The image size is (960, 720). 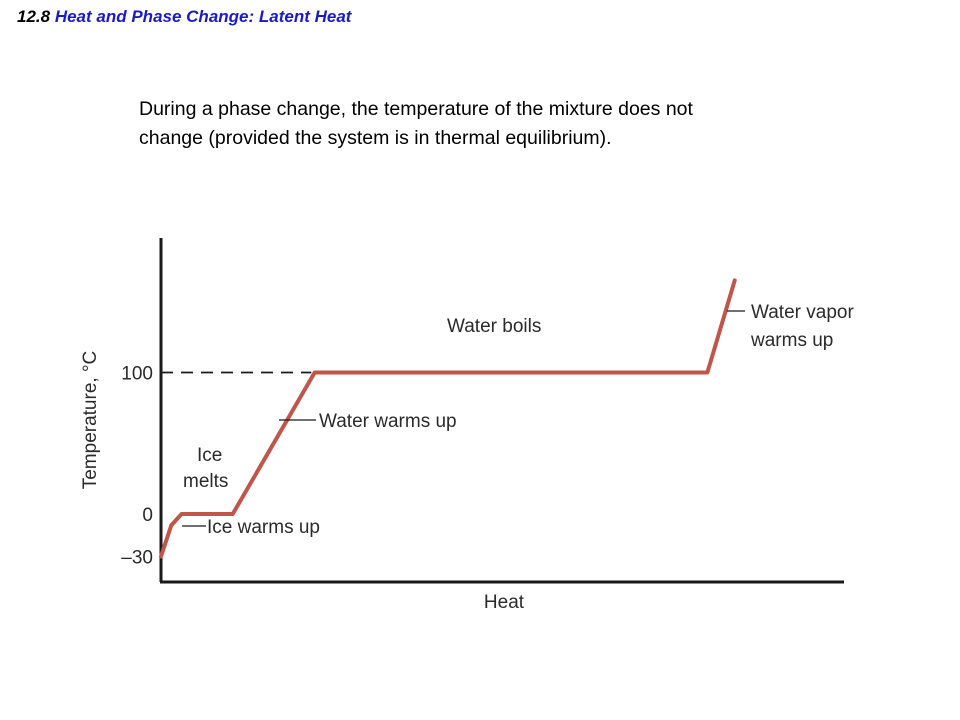 I want to click on annotation-label: warms up, so click(x=791, y=340).